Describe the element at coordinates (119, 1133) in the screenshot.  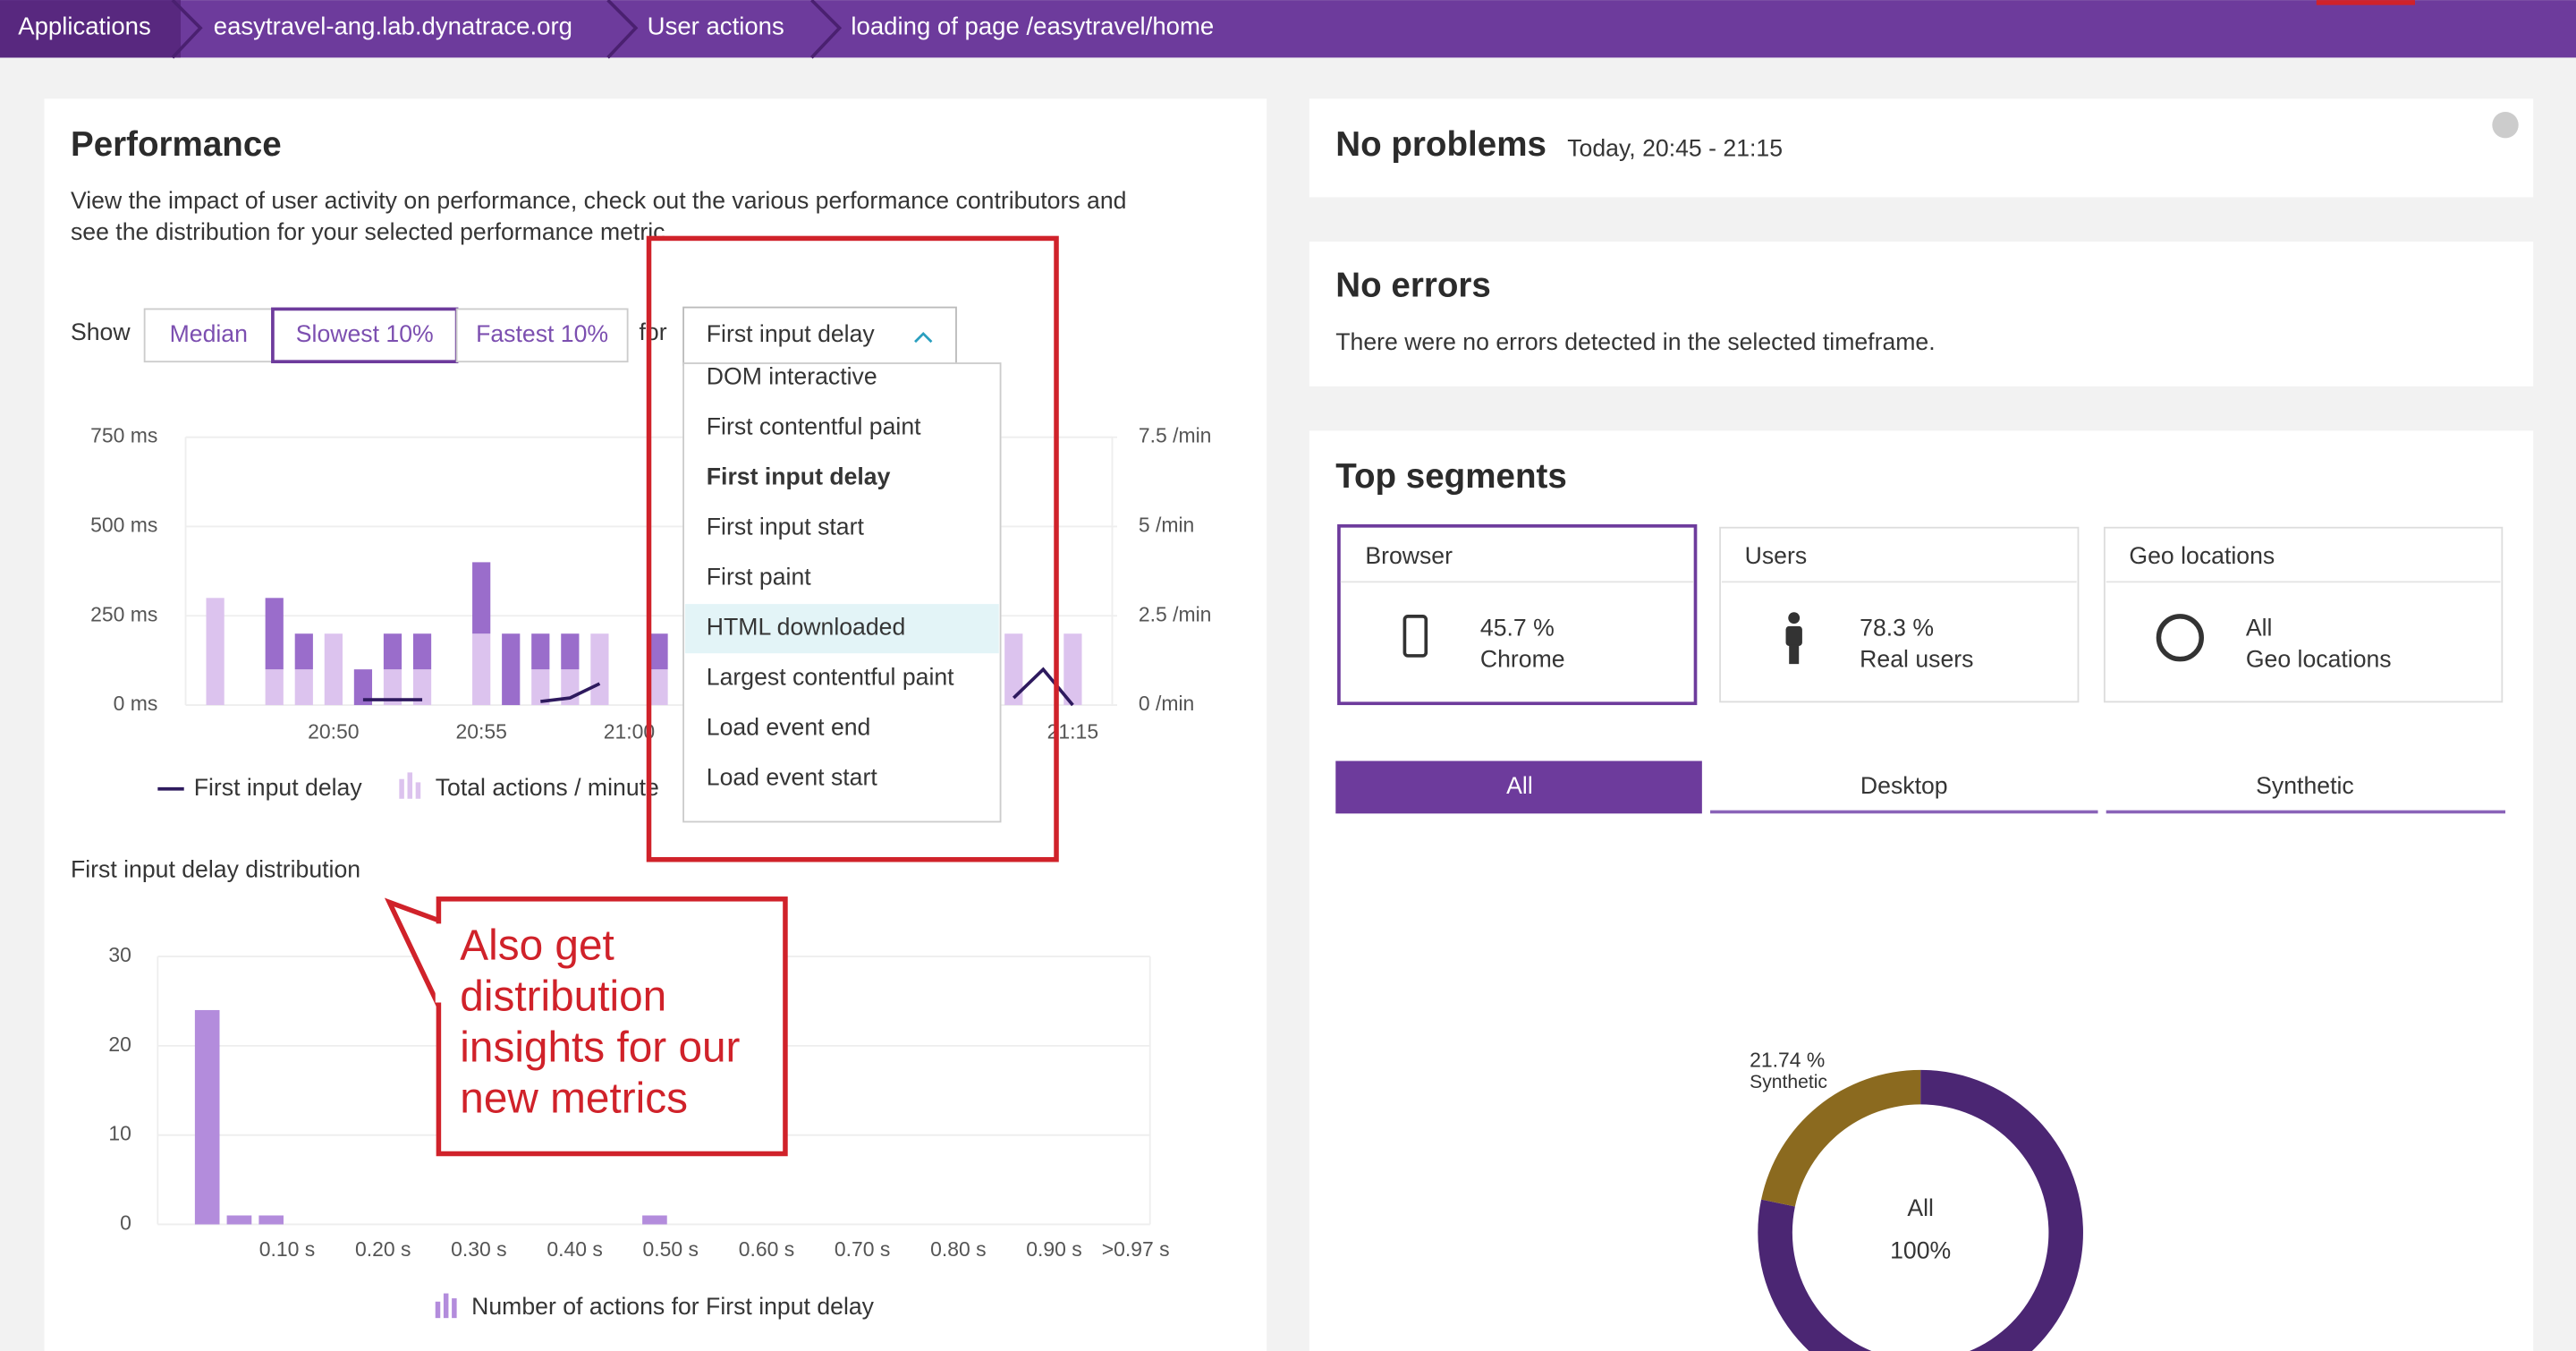
I see `y-tick-label: 10` at that location.